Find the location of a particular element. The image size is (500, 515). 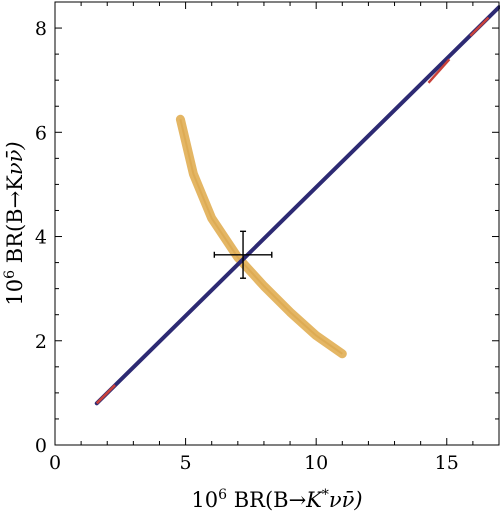

x-tick-label: 0 is located at coordinates (55, 463).